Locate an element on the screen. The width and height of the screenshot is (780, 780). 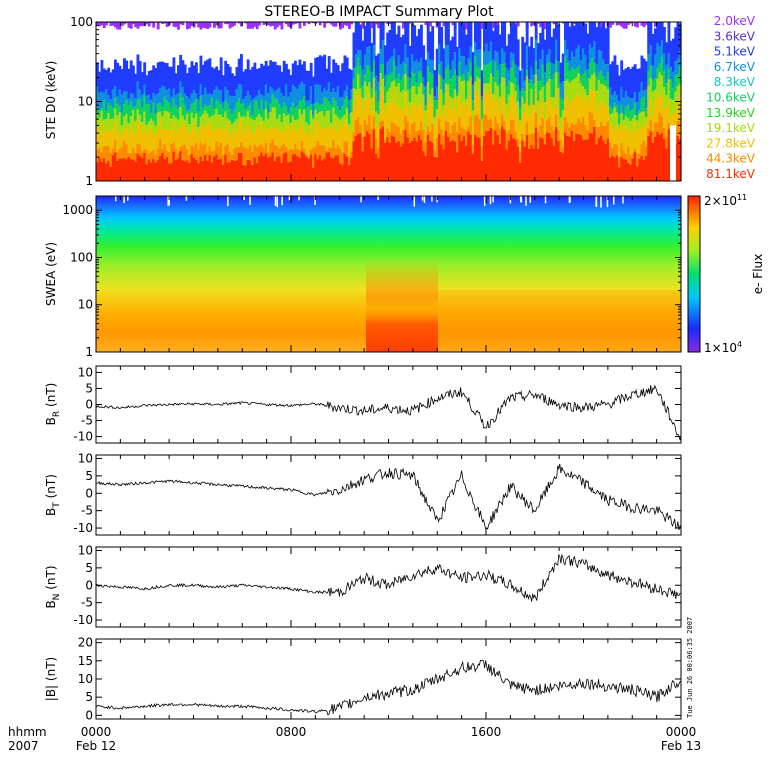
bn-y-label-unit: (nT) is located at coordinates (51, 577).